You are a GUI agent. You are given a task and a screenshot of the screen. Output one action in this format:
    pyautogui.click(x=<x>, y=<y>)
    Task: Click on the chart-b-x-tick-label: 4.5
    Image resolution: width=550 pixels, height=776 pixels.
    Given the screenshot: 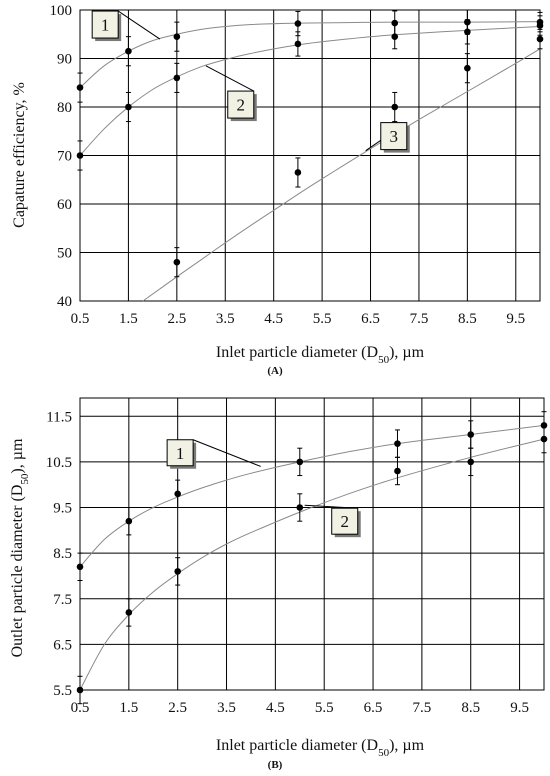 What is the action you would take?
    pyautogui.click(x=275, y=708)
    